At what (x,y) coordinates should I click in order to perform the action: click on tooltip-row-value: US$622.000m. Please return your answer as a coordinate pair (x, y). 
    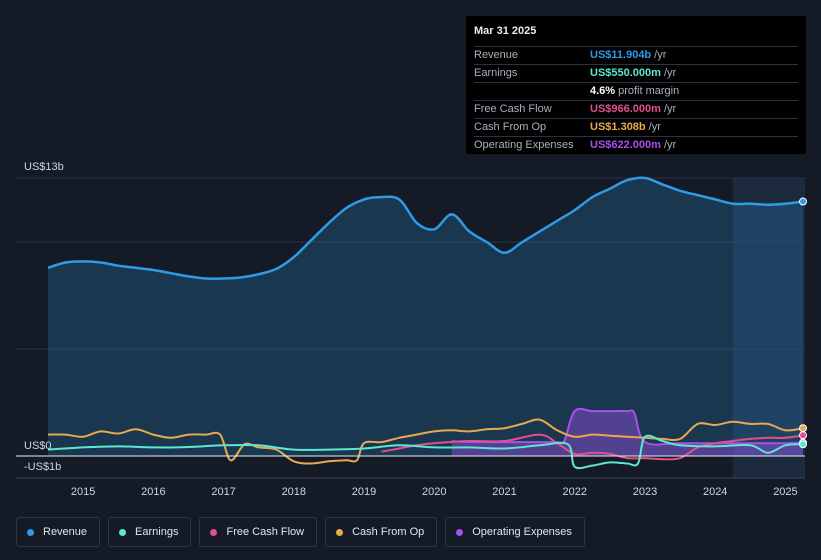
    Looking at the image, I should click on (625, 145).